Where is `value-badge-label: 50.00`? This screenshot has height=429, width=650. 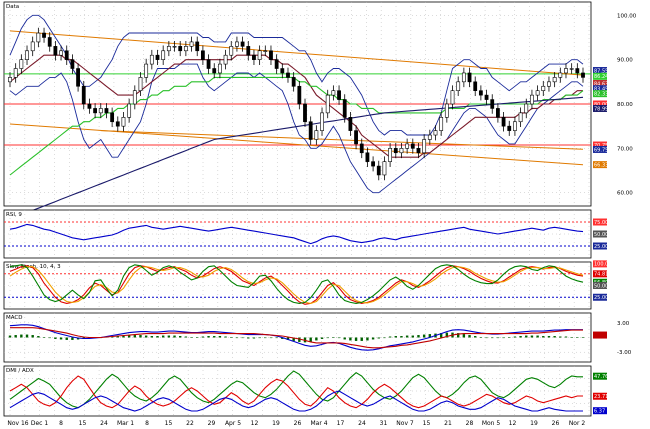 value-badge-label: 50.00 is located at coordinates (601, 286).